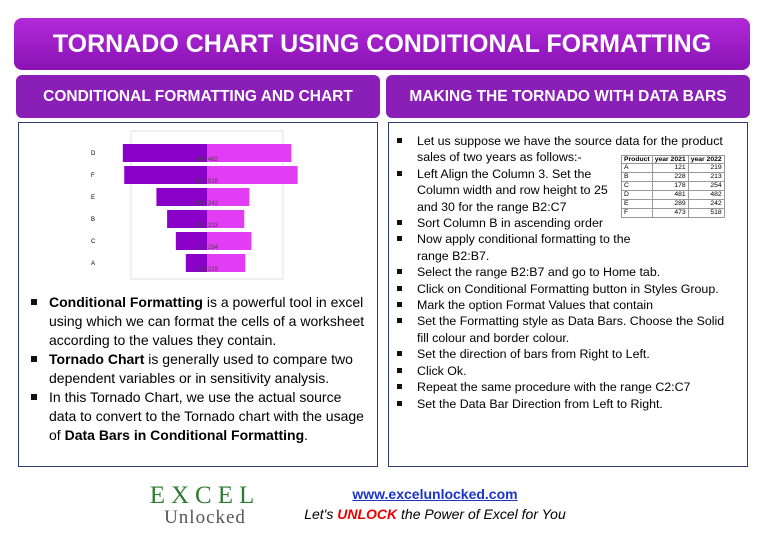 This screenshot has width=768, height=536. Describe the element at coordinates (670, 213) in the screenshot. I see `cell: 473` at that location.